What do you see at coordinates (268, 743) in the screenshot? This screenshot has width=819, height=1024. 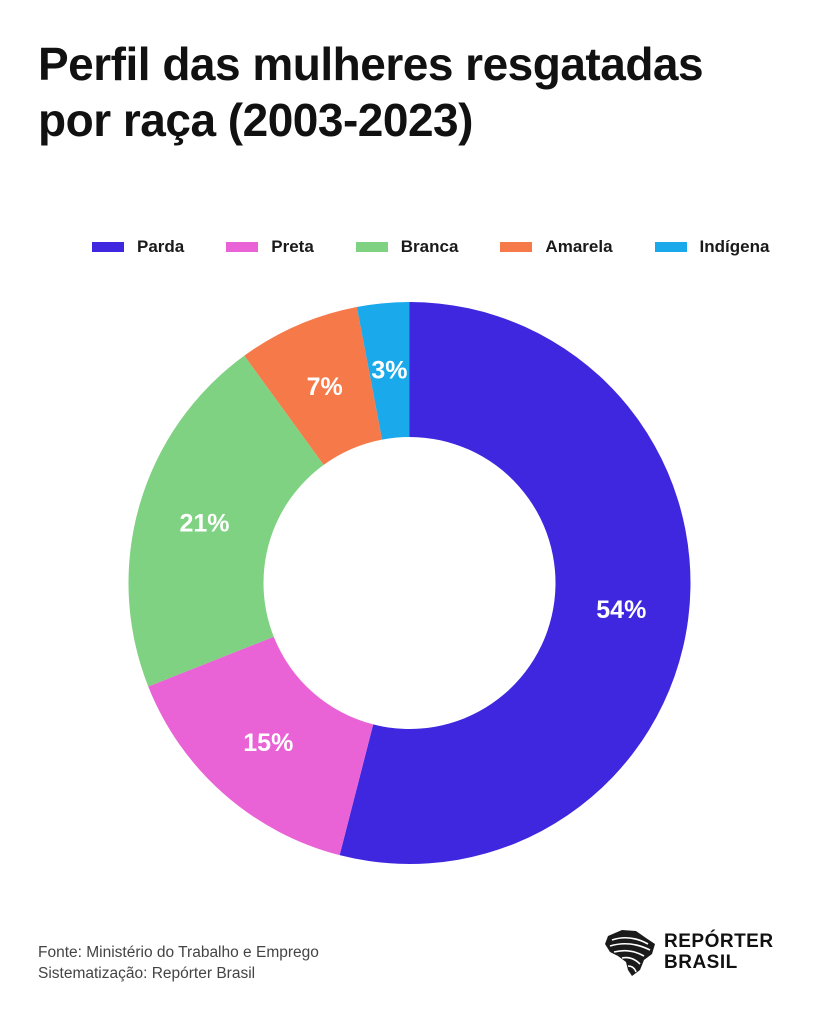 I see `slice-label-preta: 15%` at bounding box center [268, 743].